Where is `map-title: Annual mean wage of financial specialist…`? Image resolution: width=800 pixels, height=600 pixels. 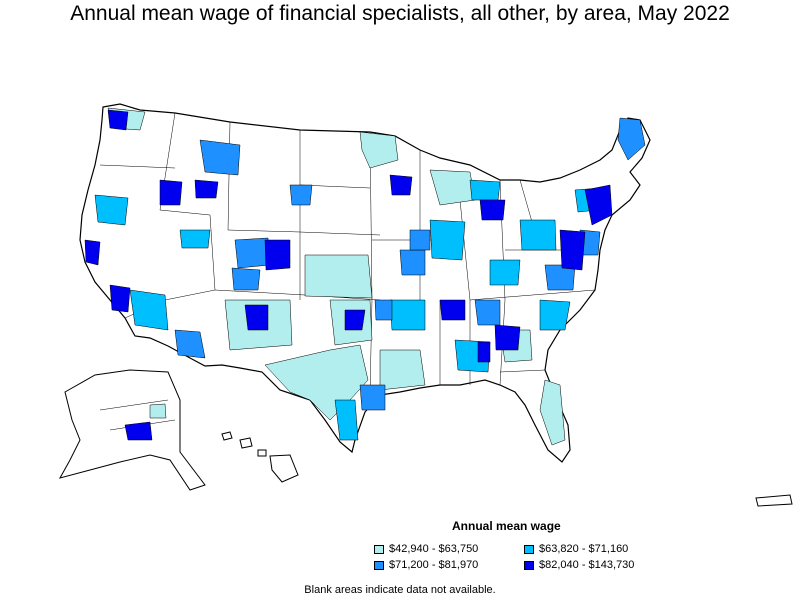
map-title: Annual mean wage of financial specialist… is located at coordinates (400, 13).